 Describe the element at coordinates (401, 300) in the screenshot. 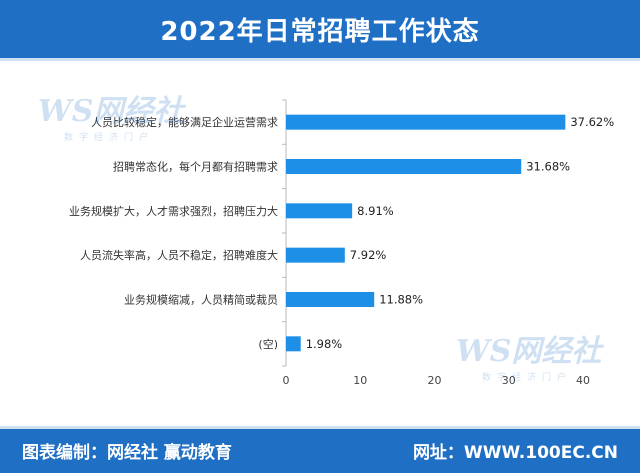

I see `value-label: 11.88%` at that location.